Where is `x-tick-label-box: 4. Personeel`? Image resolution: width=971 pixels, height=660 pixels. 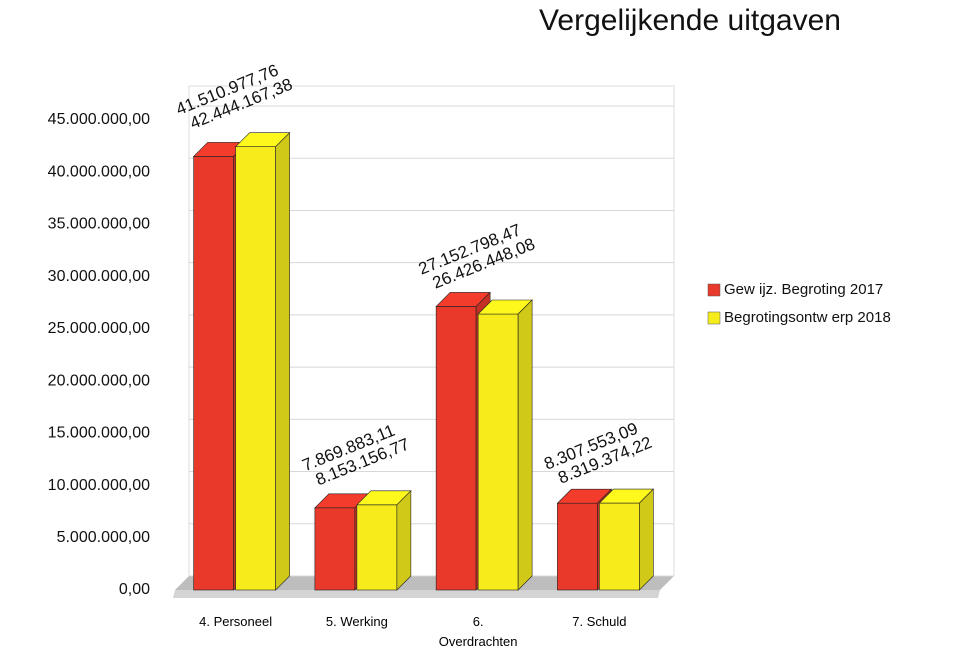
x-tick-label-box: 4. Personeel is located at coordinates (236, 621).